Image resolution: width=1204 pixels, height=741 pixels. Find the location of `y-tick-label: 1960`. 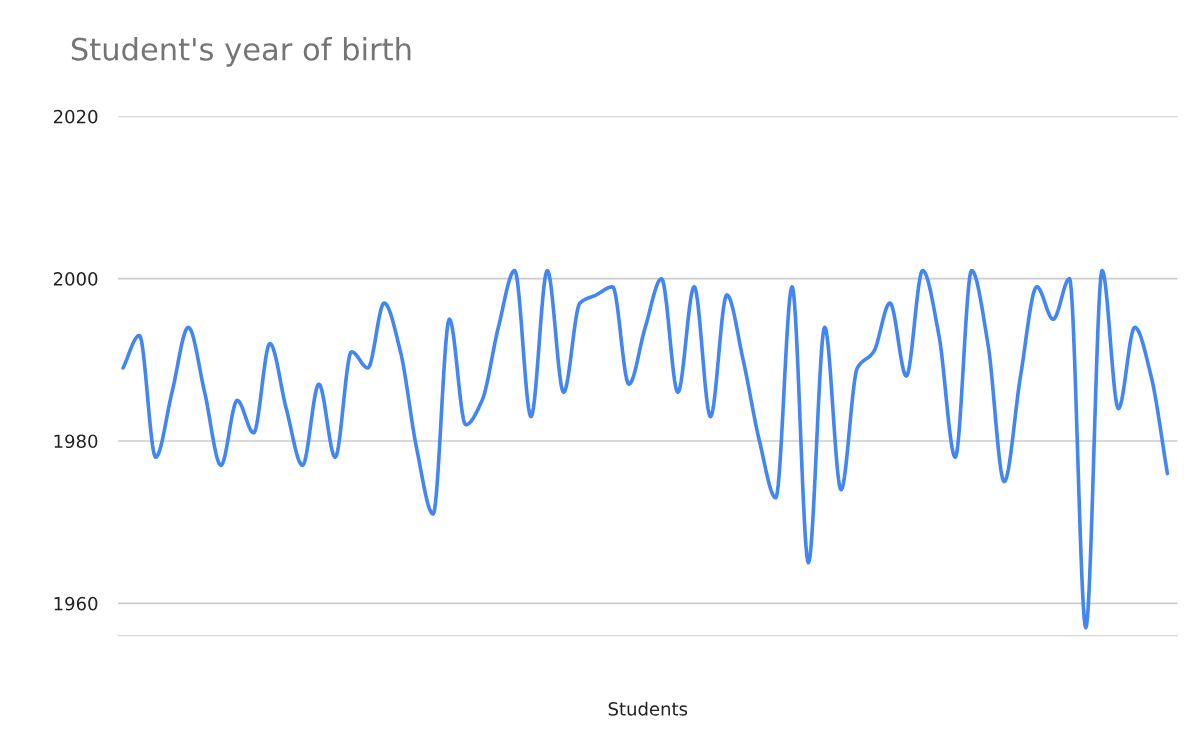

y-tick-label: 1960 is located at coordinates (76, 603).